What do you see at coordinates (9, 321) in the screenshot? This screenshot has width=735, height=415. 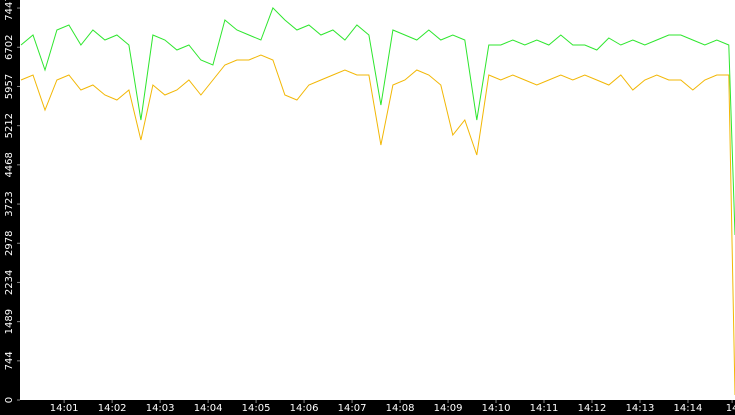 I see `y-tick-label: 1489` at bounding box center [9, 321].